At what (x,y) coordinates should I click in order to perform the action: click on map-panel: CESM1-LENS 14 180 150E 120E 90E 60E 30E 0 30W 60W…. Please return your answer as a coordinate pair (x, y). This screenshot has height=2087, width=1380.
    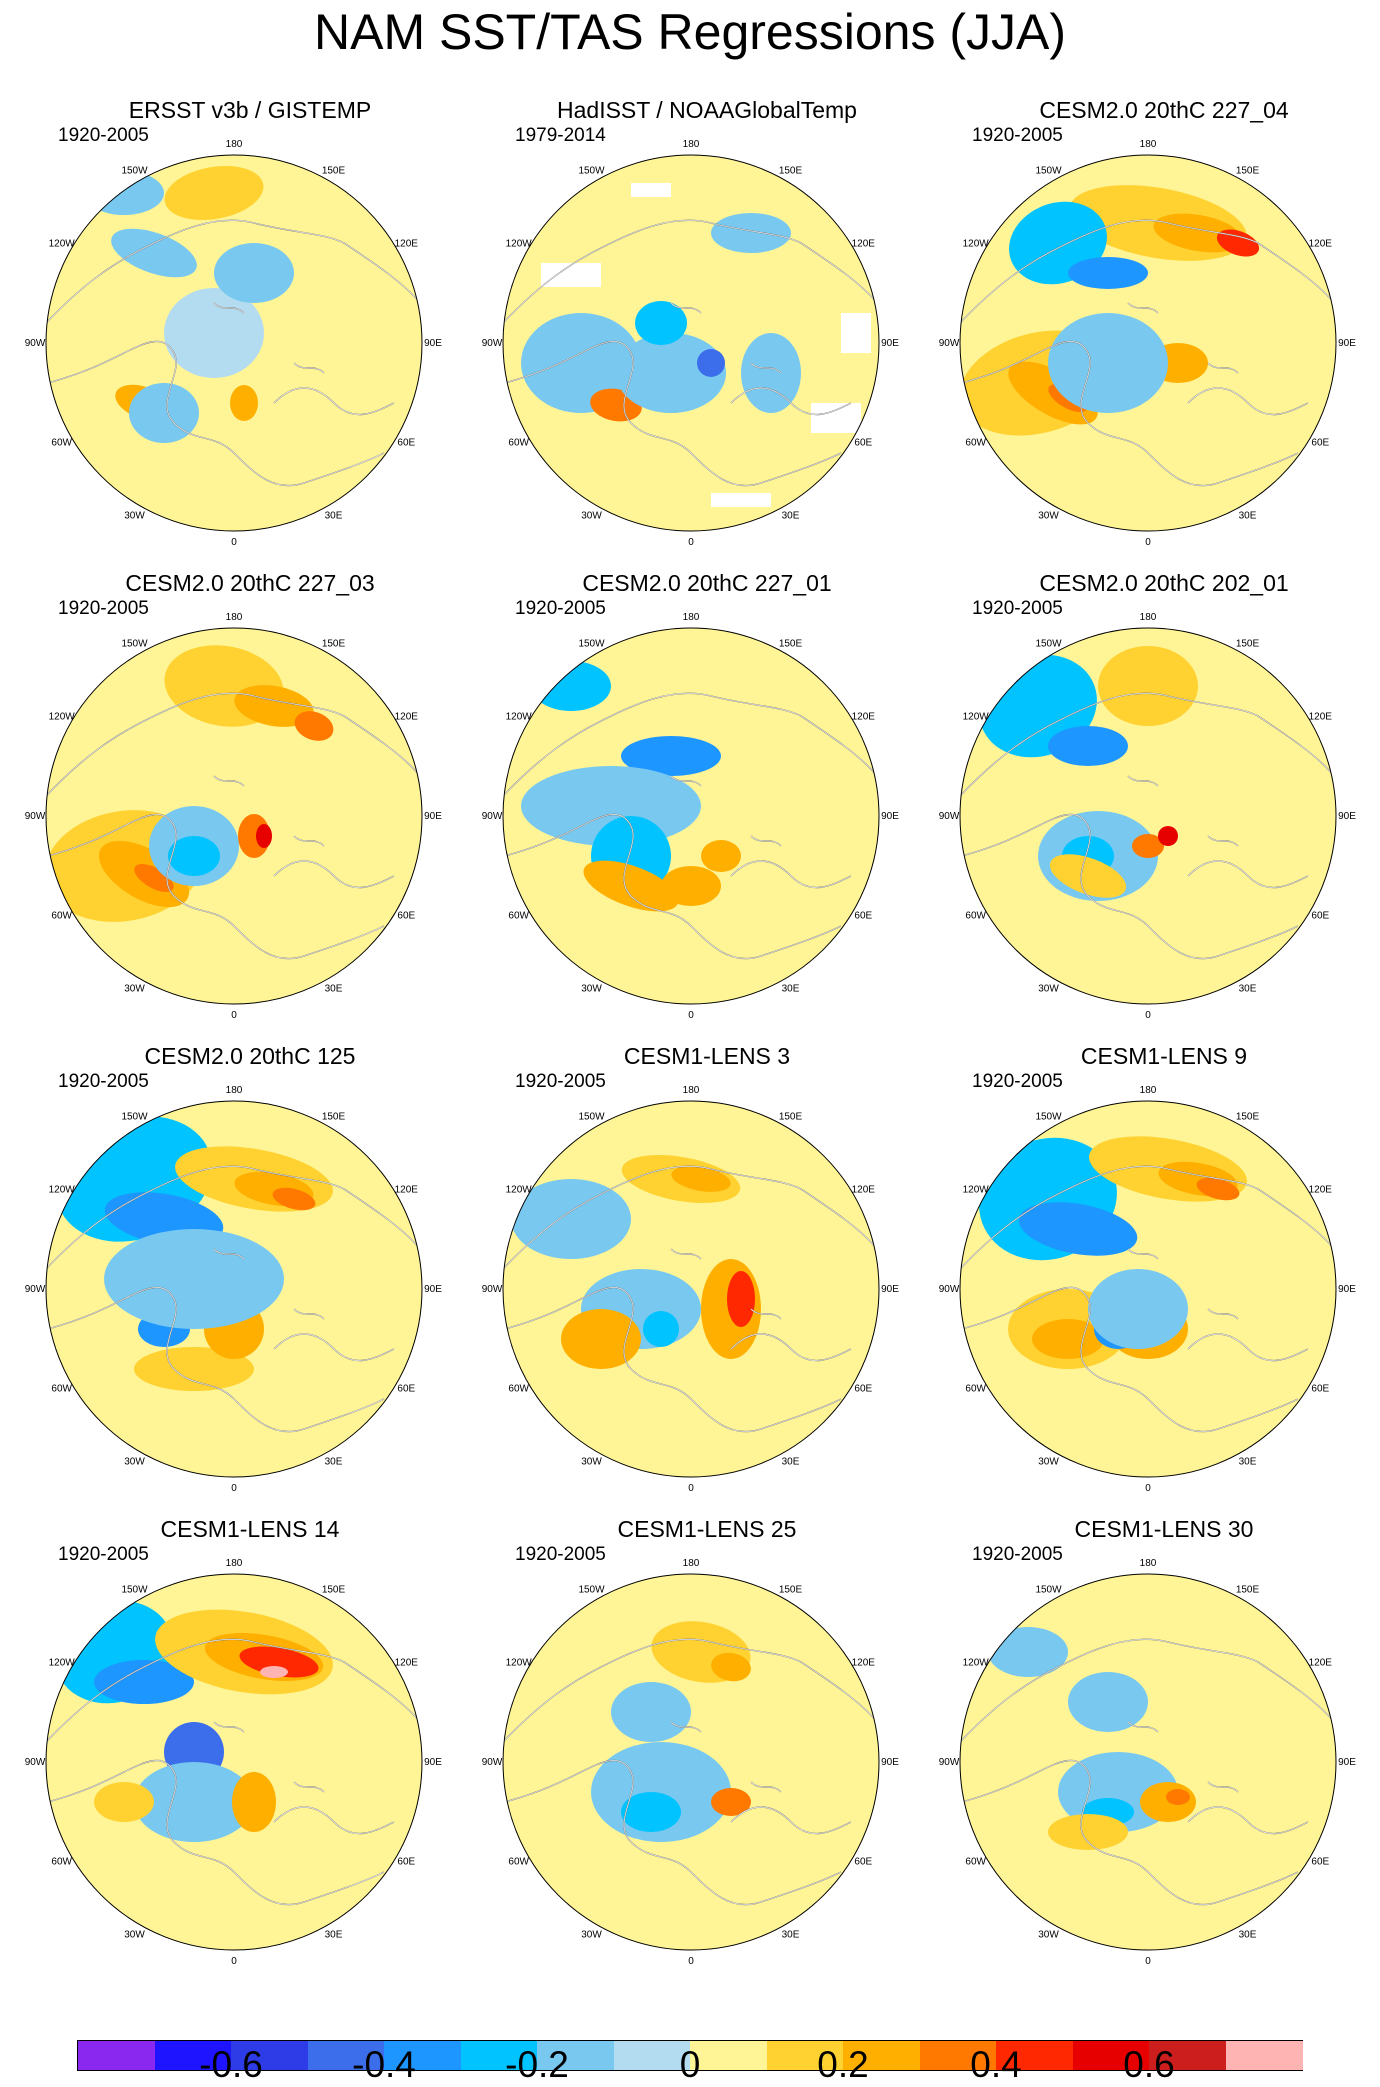
    Looking at the image, I should click on (250, 1749).